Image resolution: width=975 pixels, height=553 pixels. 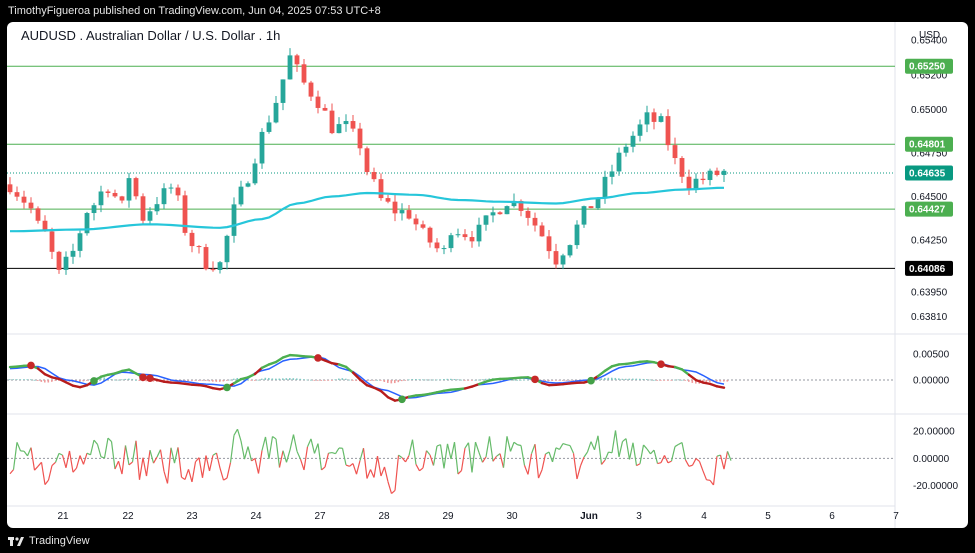 What do you see at coordinates (929, 41) in the screenshot?
I see `price-tick-label: 0.65400` at bounding box center [929, 41].